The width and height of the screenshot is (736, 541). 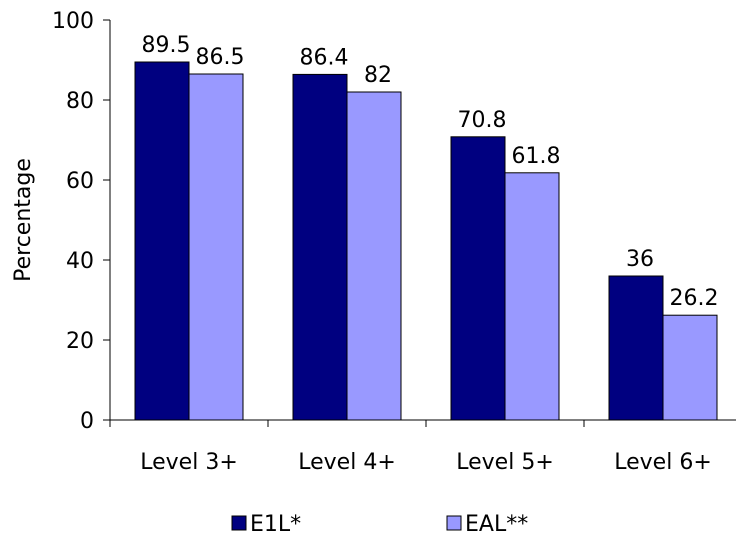 I want to click on legend-label: EAL**, so click(x=496, y=524).